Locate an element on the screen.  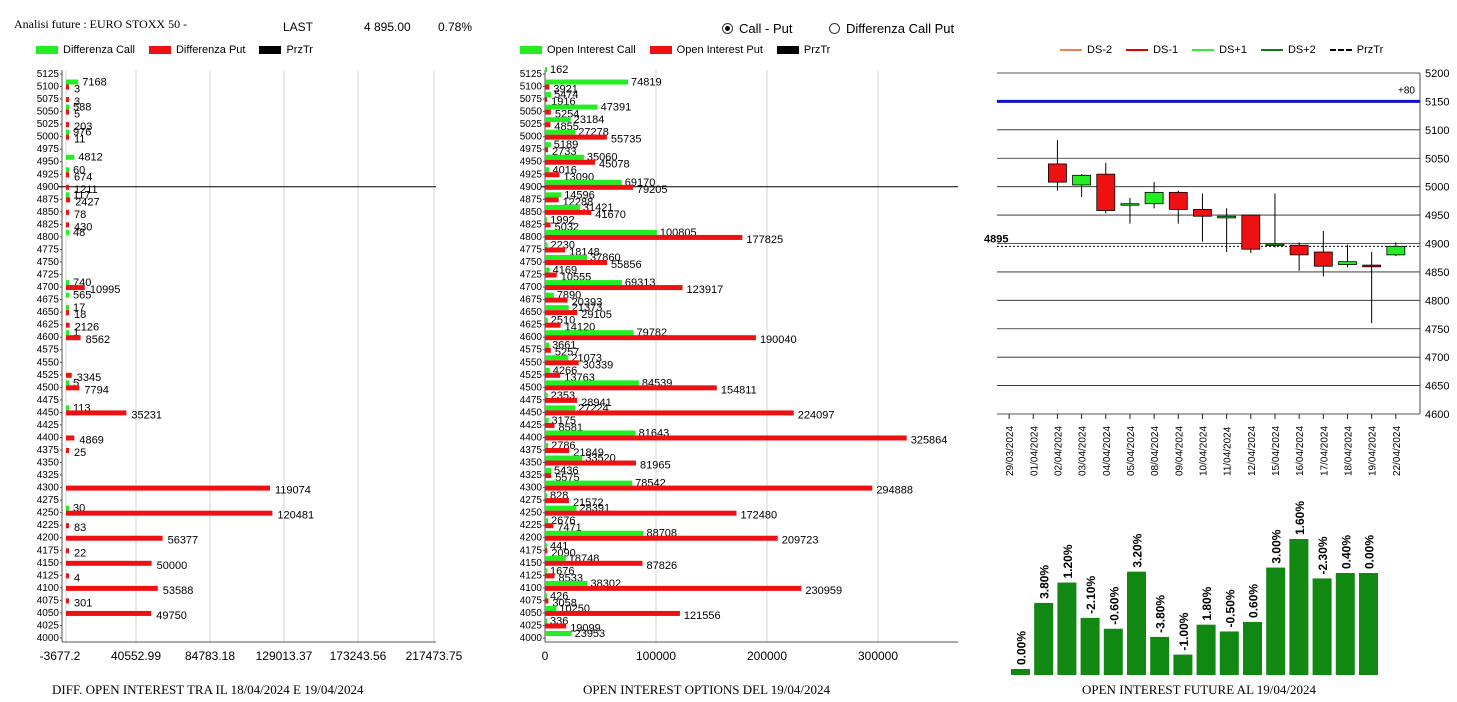
strike-tick-label: 4000 is located at coordinates (48, 638).